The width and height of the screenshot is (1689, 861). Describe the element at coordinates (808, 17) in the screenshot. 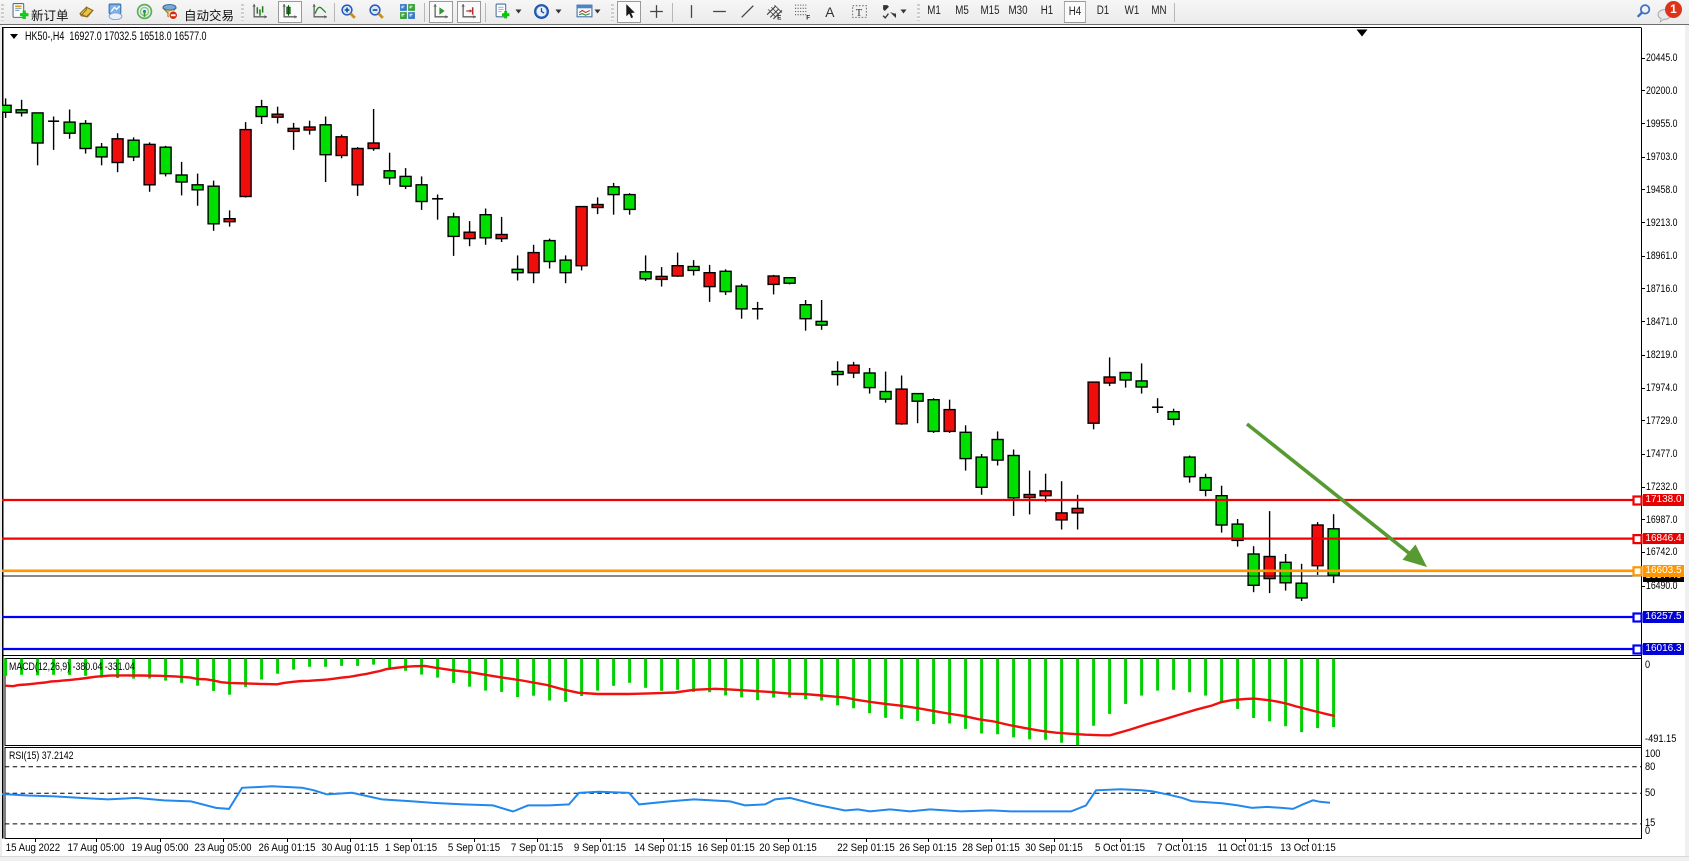

I see `svg-text: F` at that location.